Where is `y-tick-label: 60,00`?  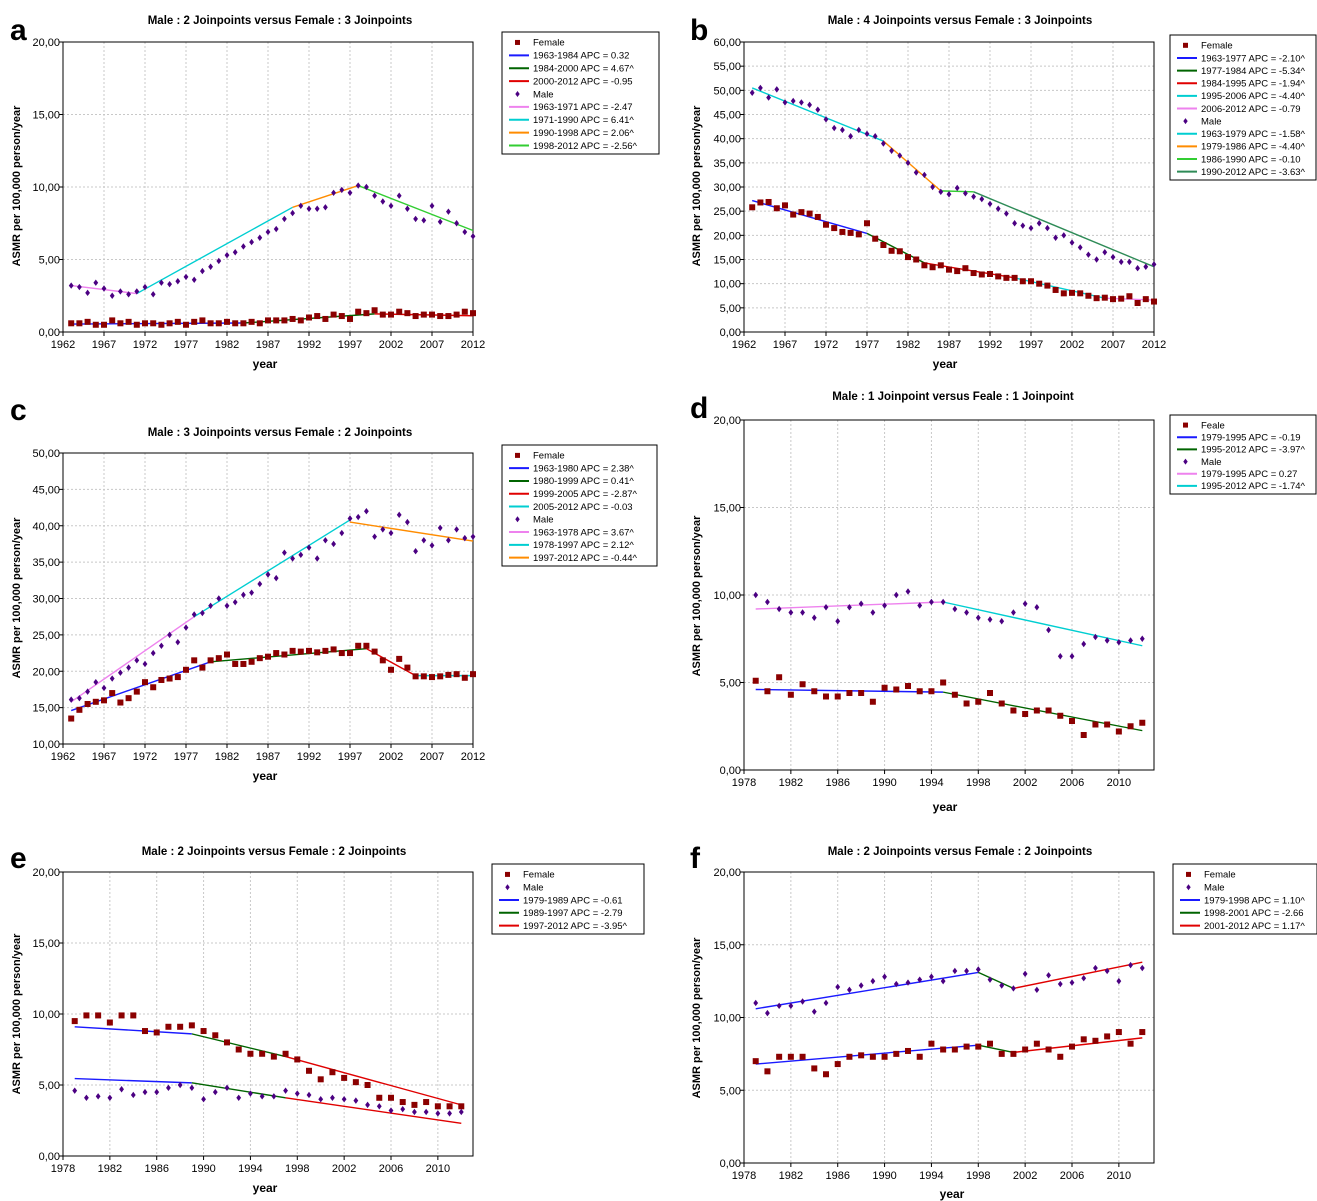
y-tick-label: 60,00 is located at coordinates (727, 43).